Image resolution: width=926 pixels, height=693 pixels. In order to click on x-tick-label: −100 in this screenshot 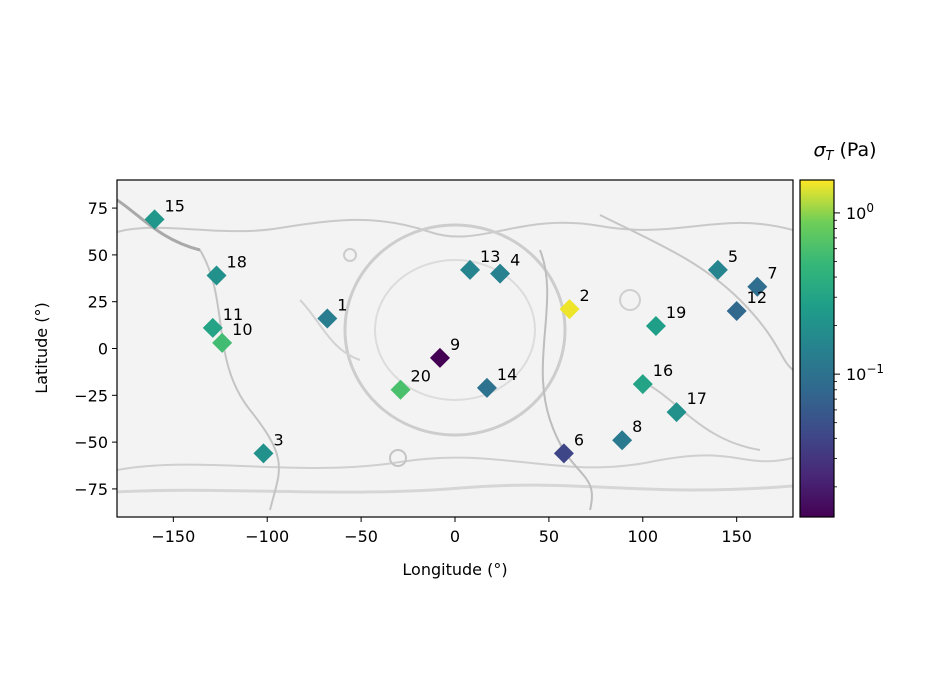, I will do `click(267, 536)`.